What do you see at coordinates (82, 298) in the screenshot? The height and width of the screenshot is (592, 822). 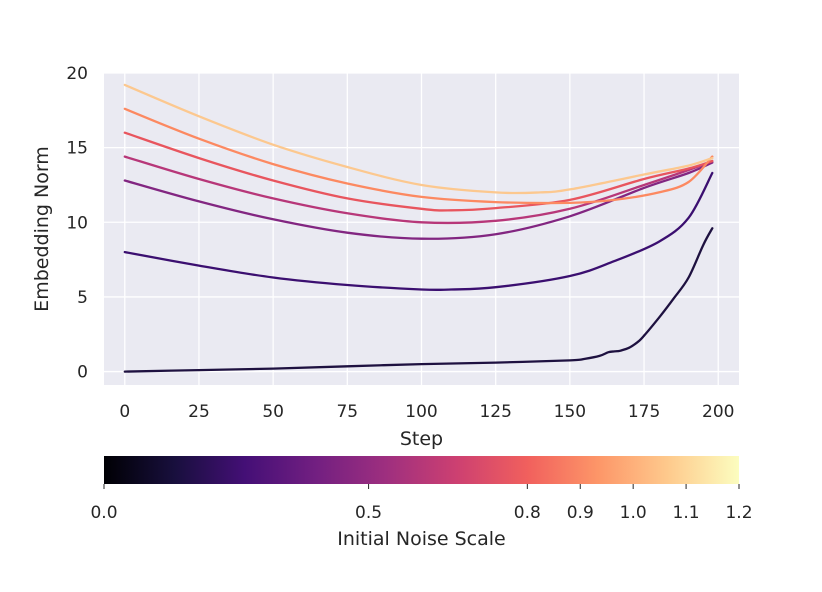 I see `y-tick-label: 5` at bounding box center [82, 298].